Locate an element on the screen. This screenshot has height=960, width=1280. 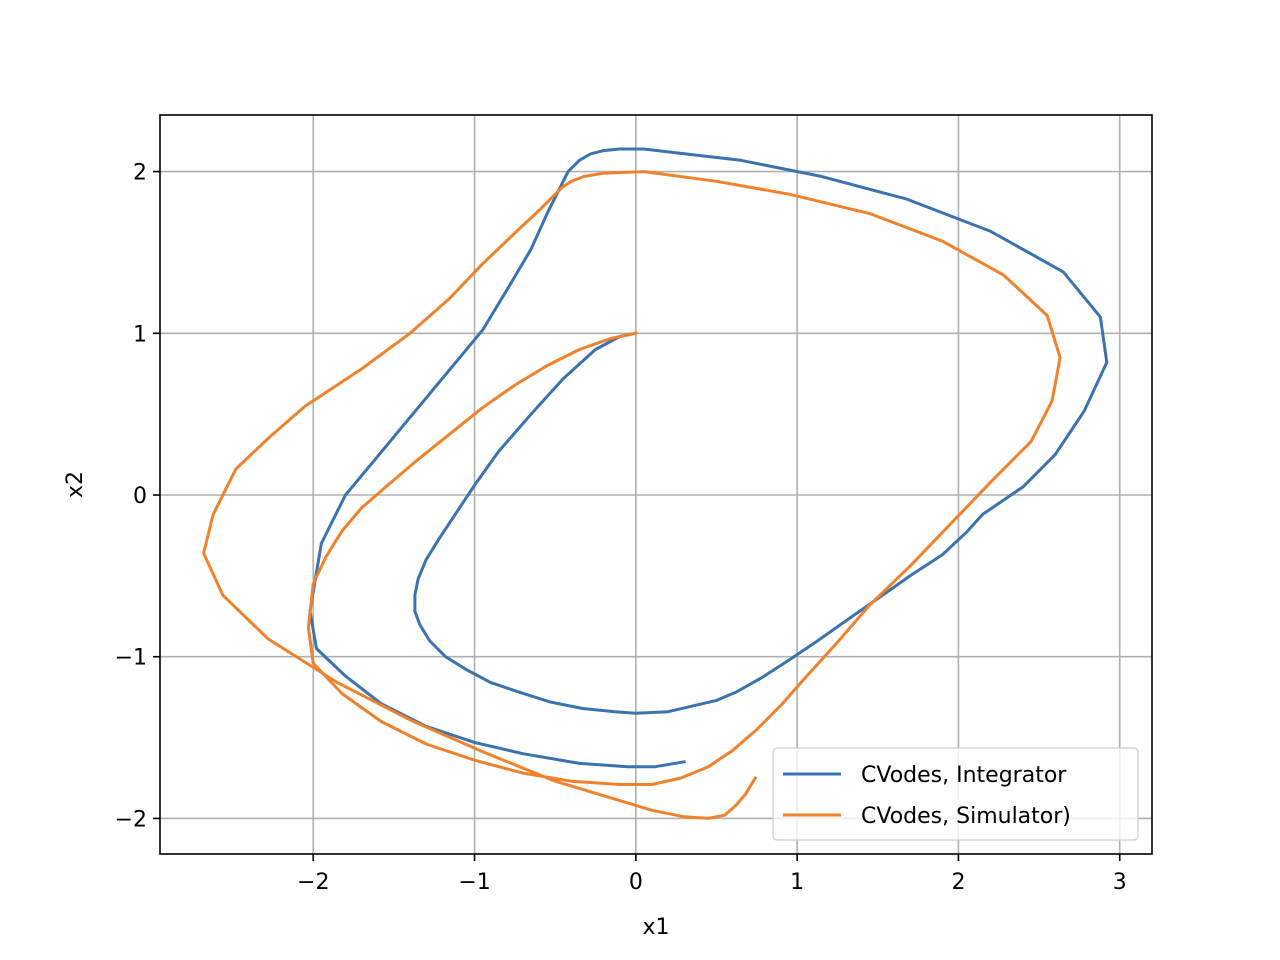
legend-box is located at coordinates (955, 794).